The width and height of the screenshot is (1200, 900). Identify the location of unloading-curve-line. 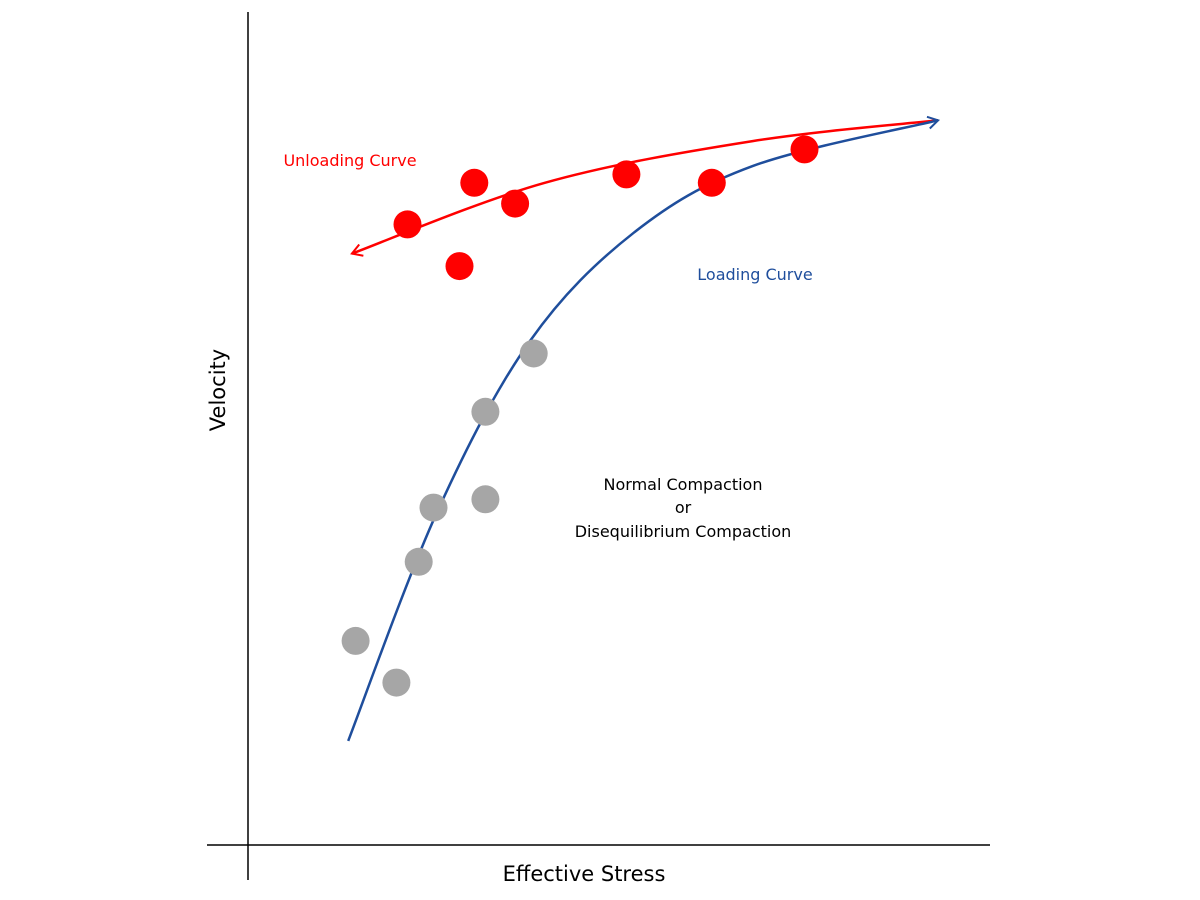
(644, 188).